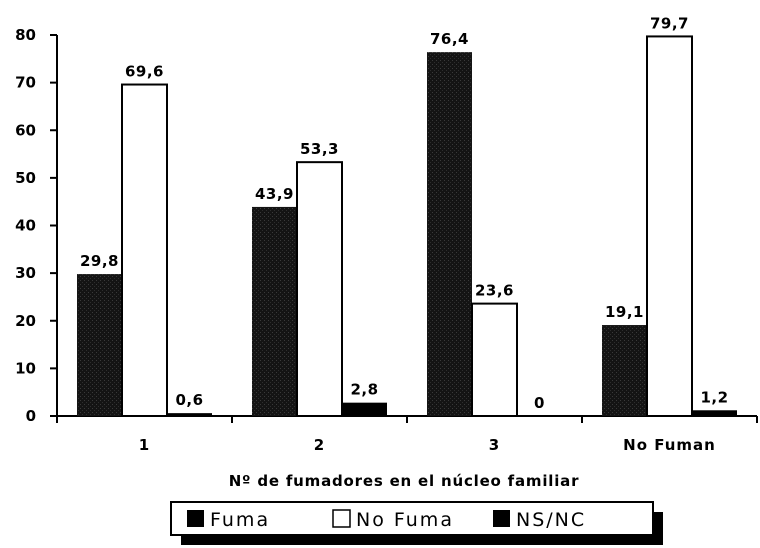 The width and height of the screenshot is (760, 548). Describe the element at coordinates (449, 39) in the screenshot. I see `data-label: 76,4` at that location.